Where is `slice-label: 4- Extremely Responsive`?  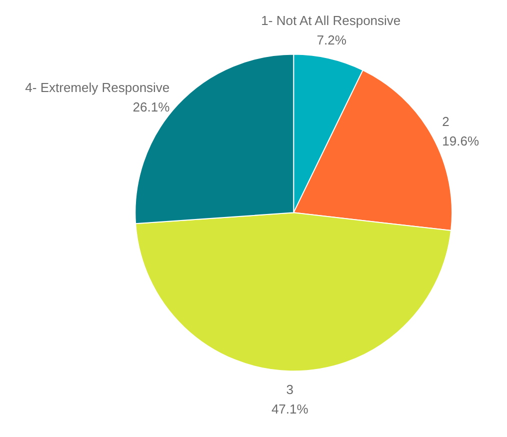 slice-label: 4- Extremely Responsive is located at coordinates (97, 87).